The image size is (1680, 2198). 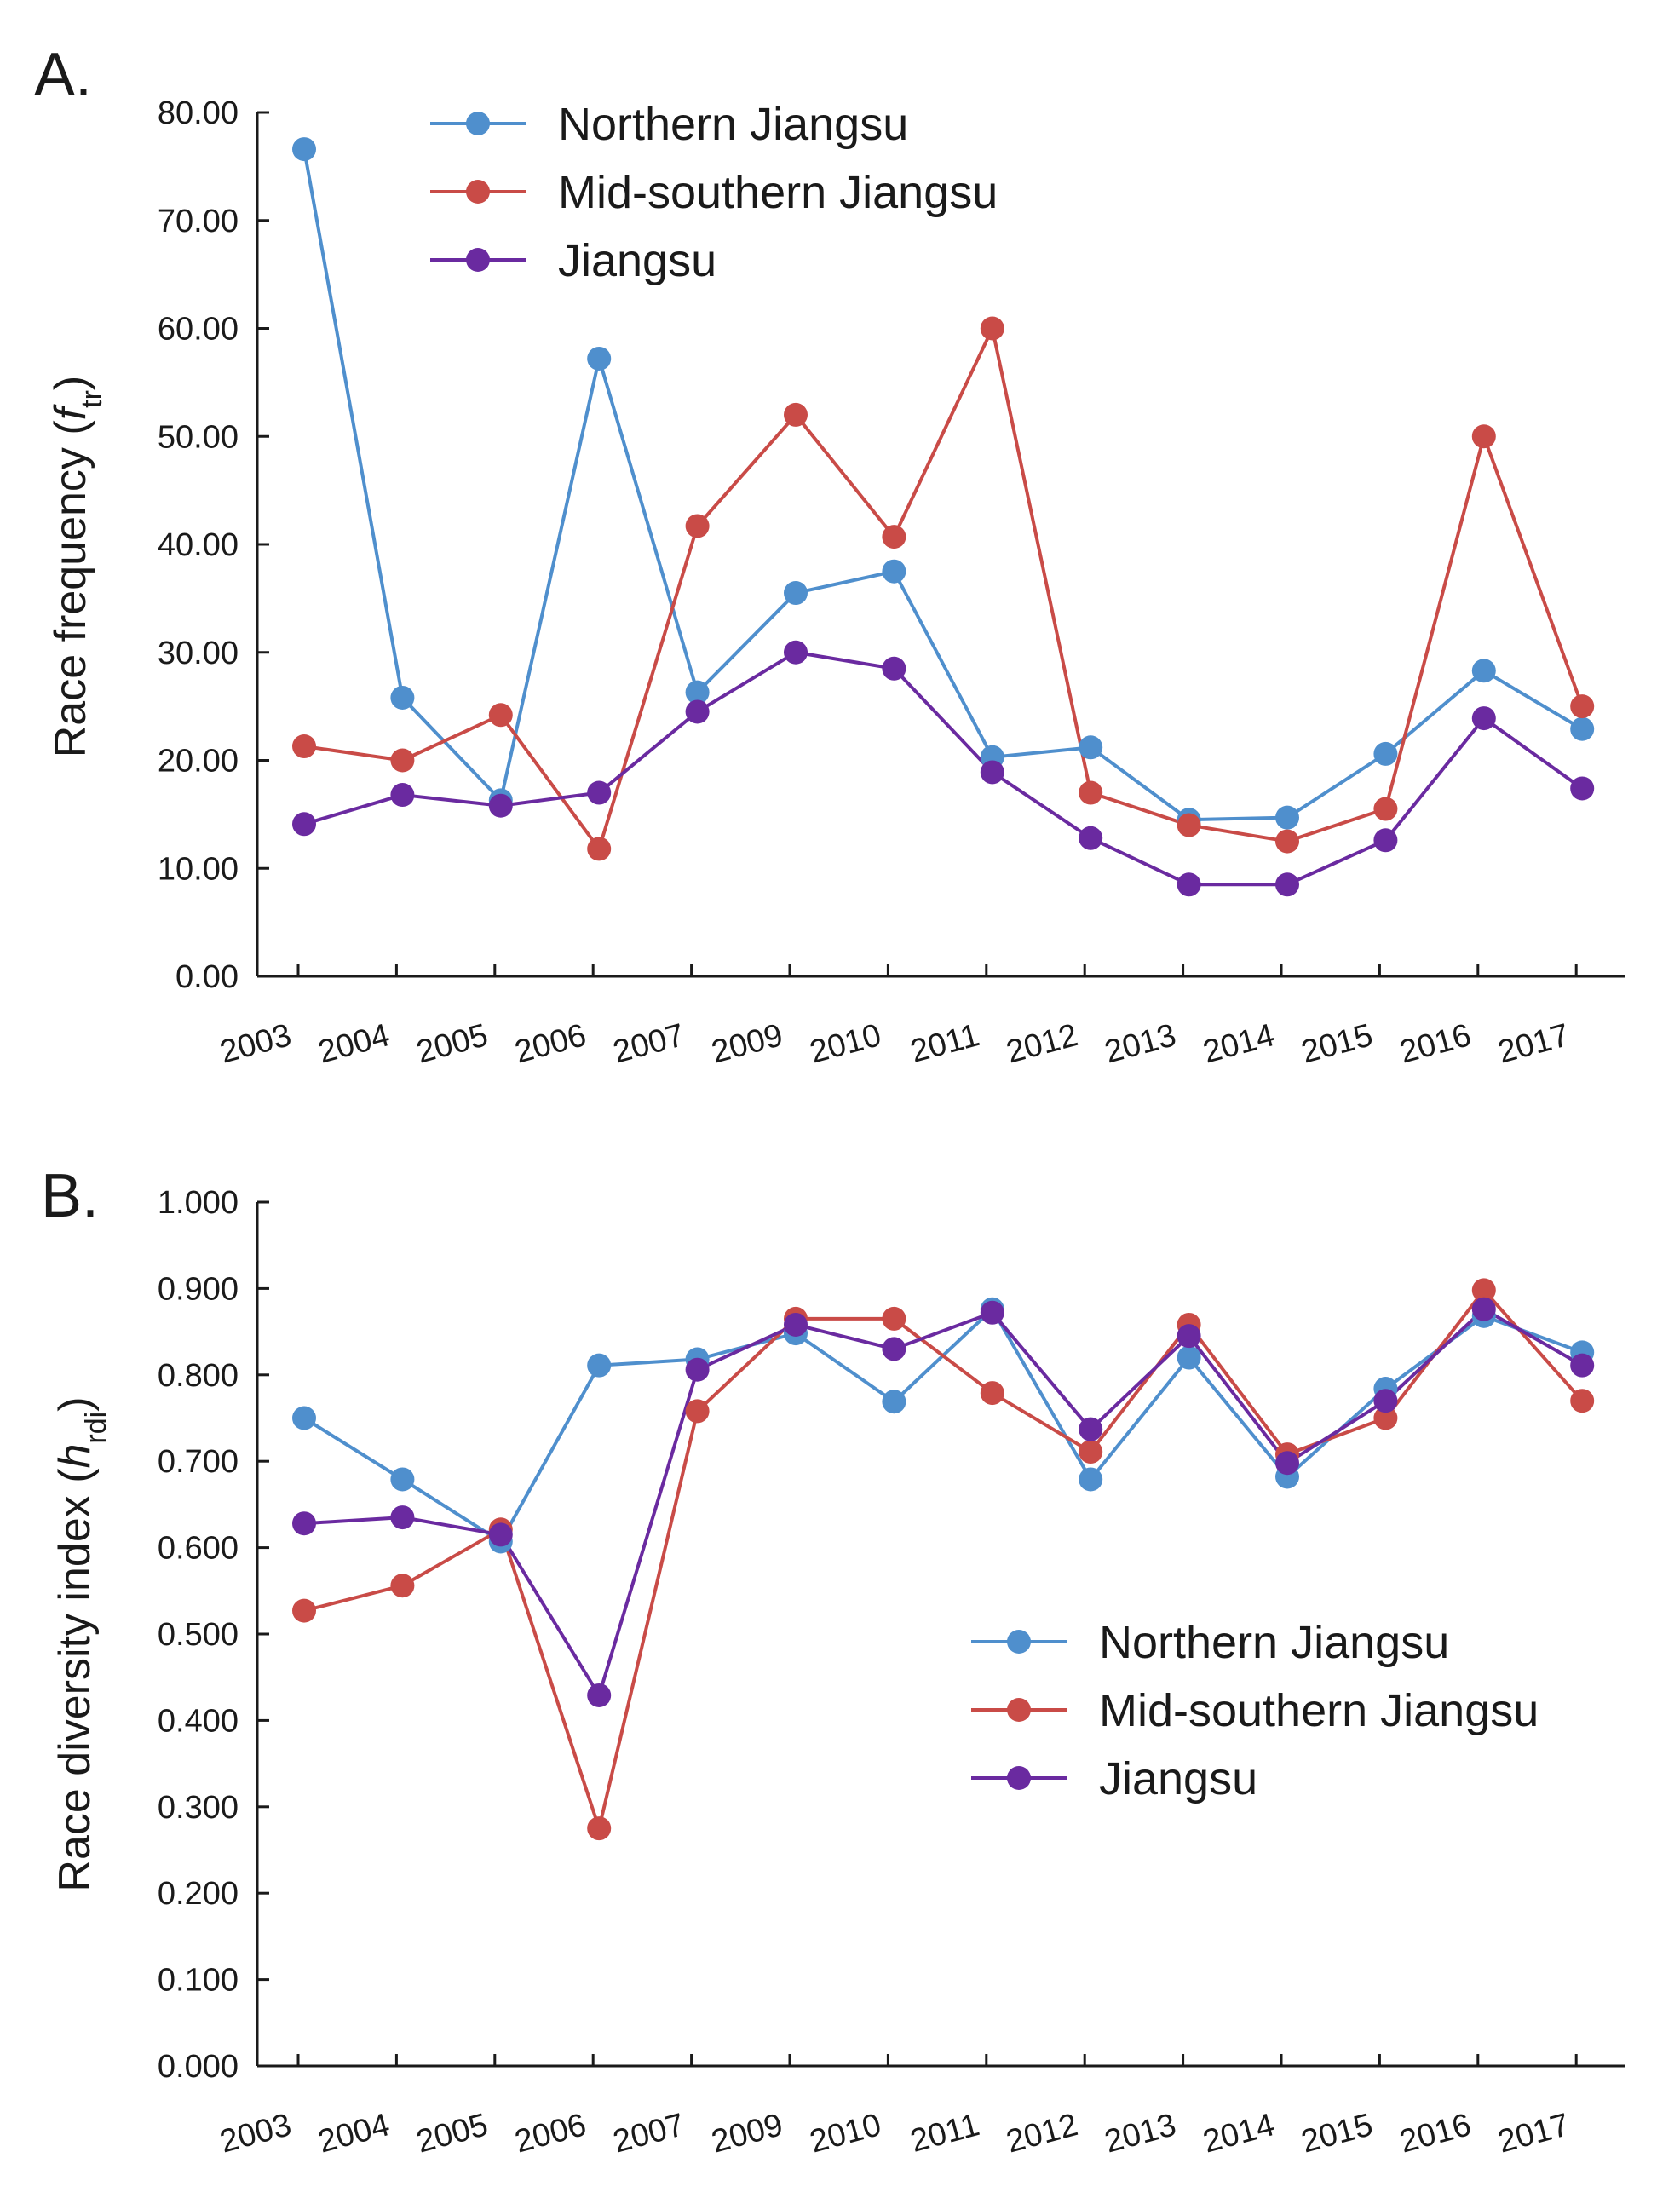 I want to click on y-tick-label: 0.600, so click(x=199, y=1549).